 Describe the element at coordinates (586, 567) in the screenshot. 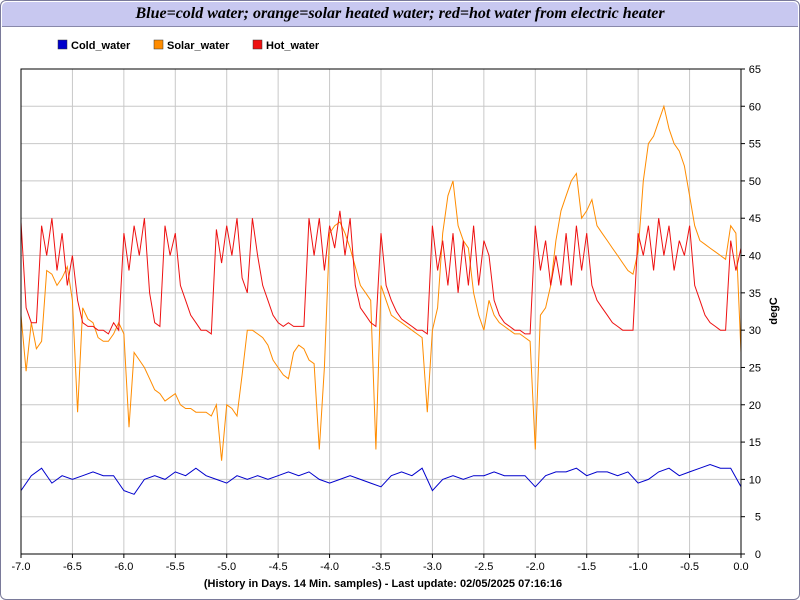

I see `x-tick-label: -1.5` at that location.